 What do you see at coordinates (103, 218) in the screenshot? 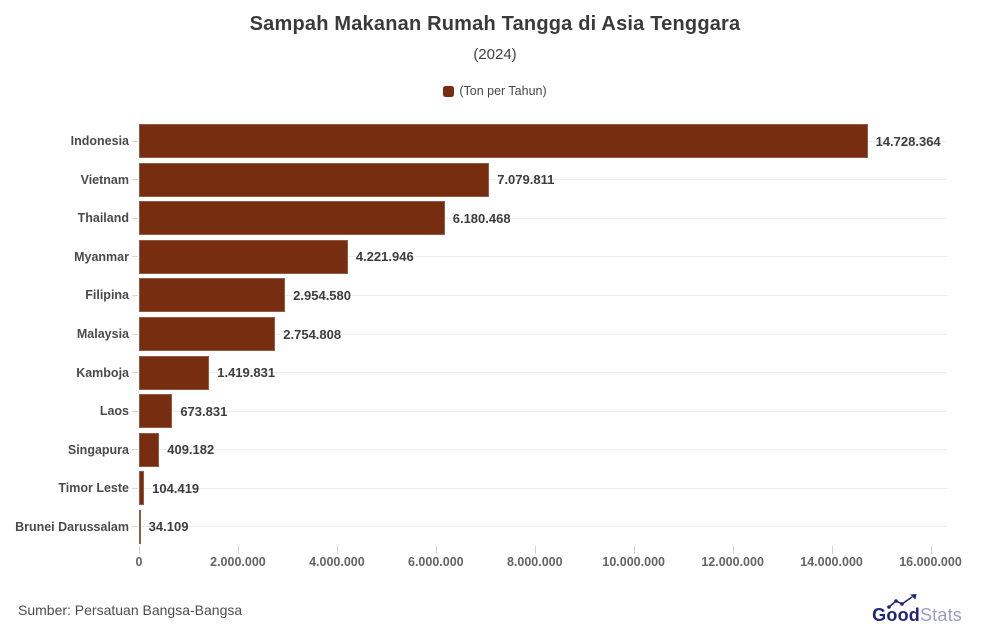
I see `category-label: Thailand` at bounding box center [103, 218].